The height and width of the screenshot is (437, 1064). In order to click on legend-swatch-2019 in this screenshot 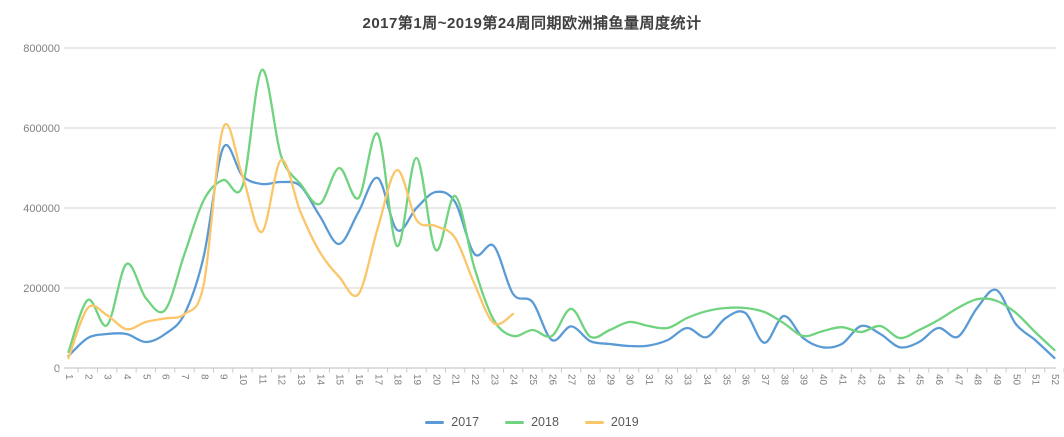, I will do `click(594, 422)`.